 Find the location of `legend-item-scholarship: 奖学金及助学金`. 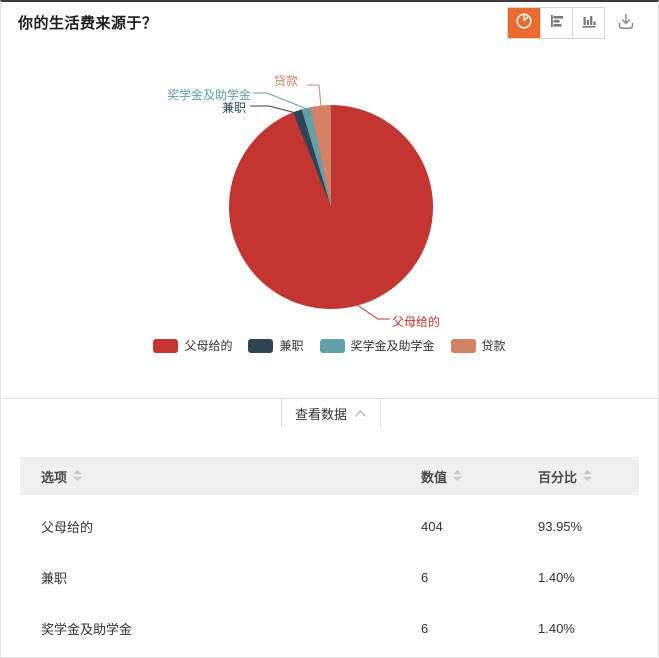

legend-item-scholarship: 奖学金及助学金 is located at coordinates (377, 345).